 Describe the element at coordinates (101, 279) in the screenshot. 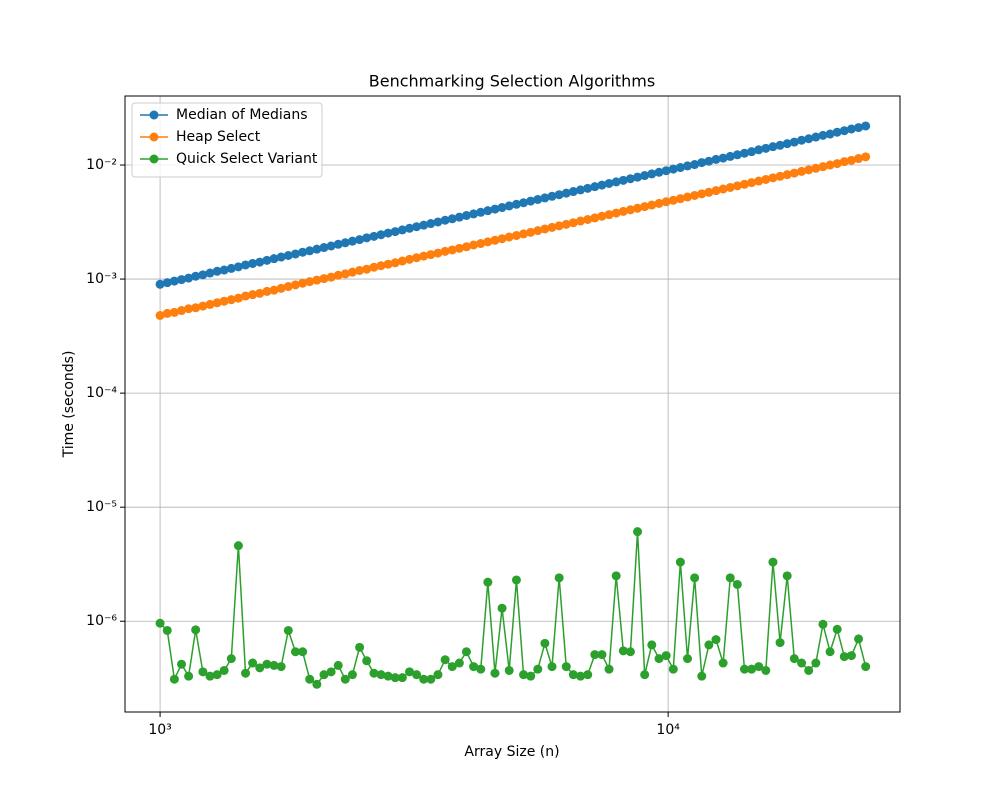

I see `y-tick-label: 10⁻³` at that location.